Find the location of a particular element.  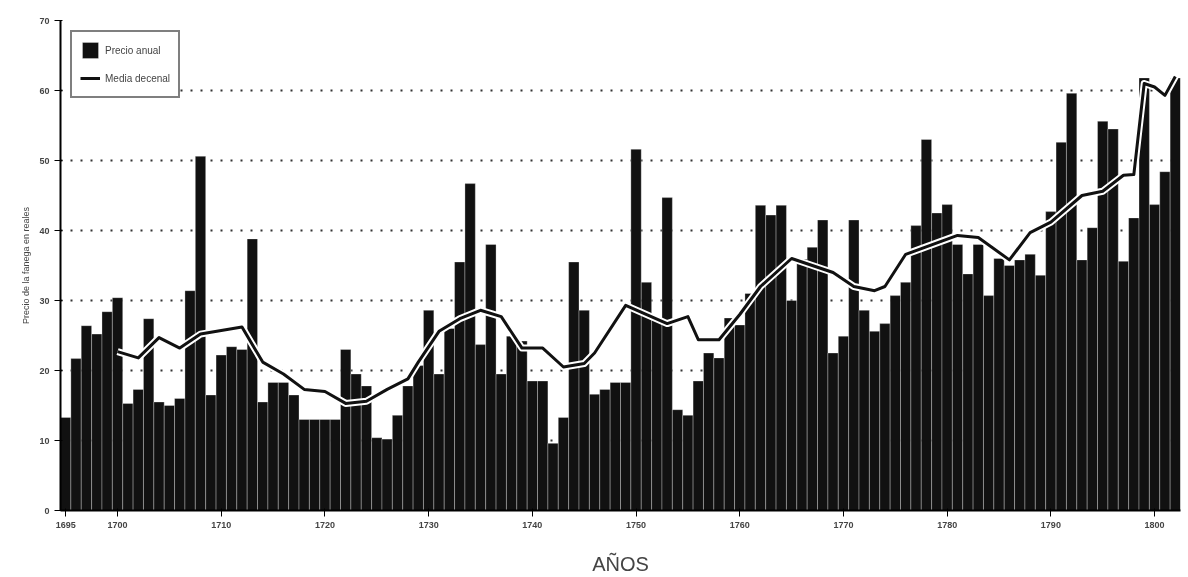

x-tick-label: 1695 is located at coordinates (65, 524).